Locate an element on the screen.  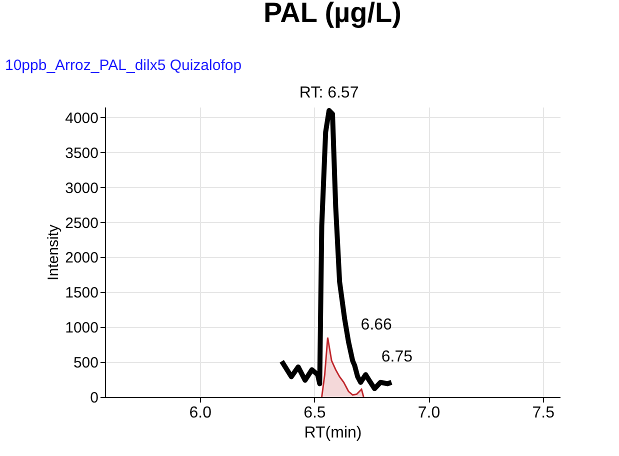
y-tick-label: 500 is located at coordinates (85, 363).